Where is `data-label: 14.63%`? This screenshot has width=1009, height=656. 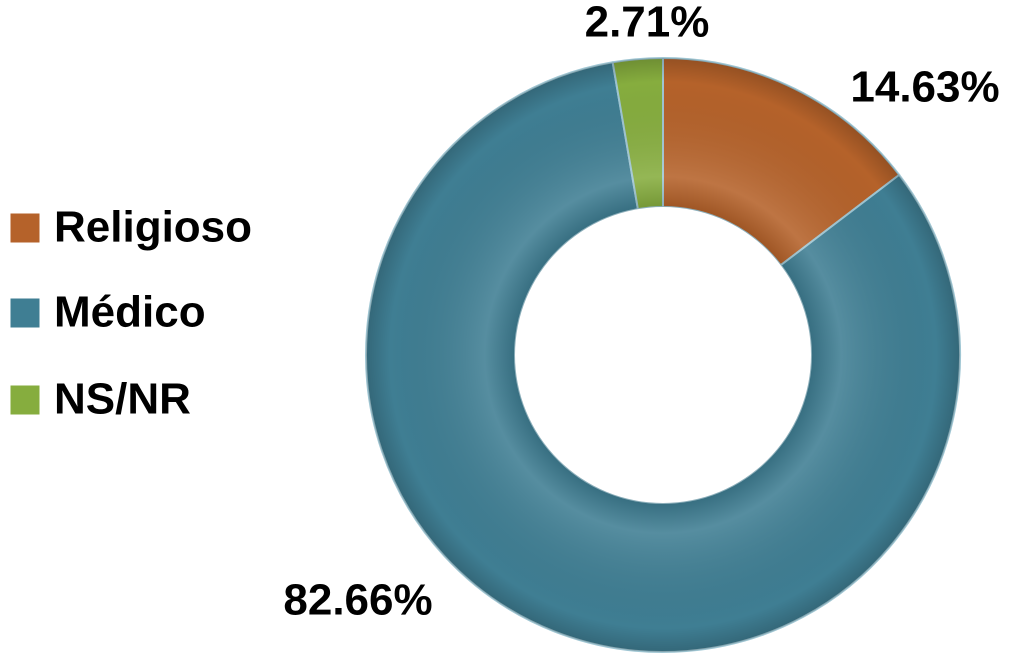 data-label: 14.63% is located at coordinates (924, 87).